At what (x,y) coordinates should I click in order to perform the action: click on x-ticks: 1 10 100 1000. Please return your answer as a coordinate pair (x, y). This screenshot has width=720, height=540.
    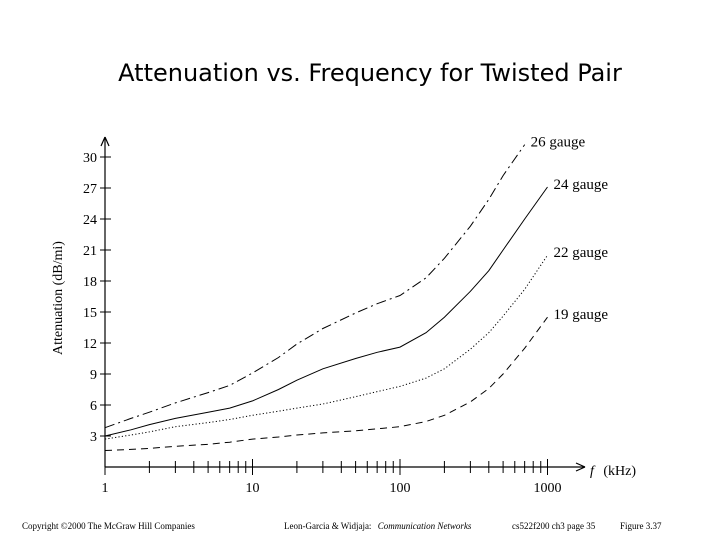
    Looking at the image, I should click on (332, 477).